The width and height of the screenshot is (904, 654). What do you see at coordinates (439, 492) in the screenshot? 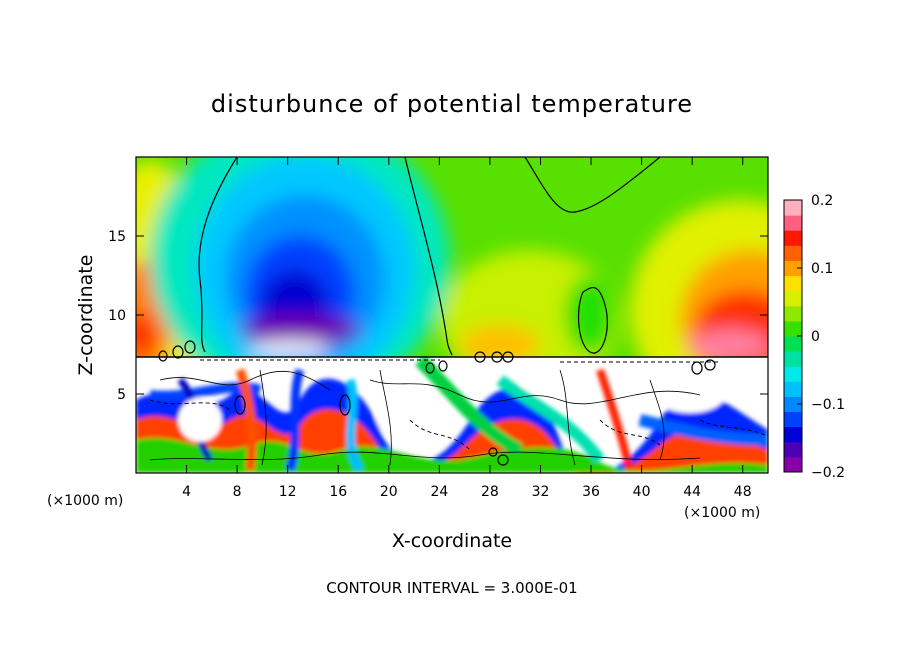
I see `x-tick-label: 24` at bounding box center [439, 492].